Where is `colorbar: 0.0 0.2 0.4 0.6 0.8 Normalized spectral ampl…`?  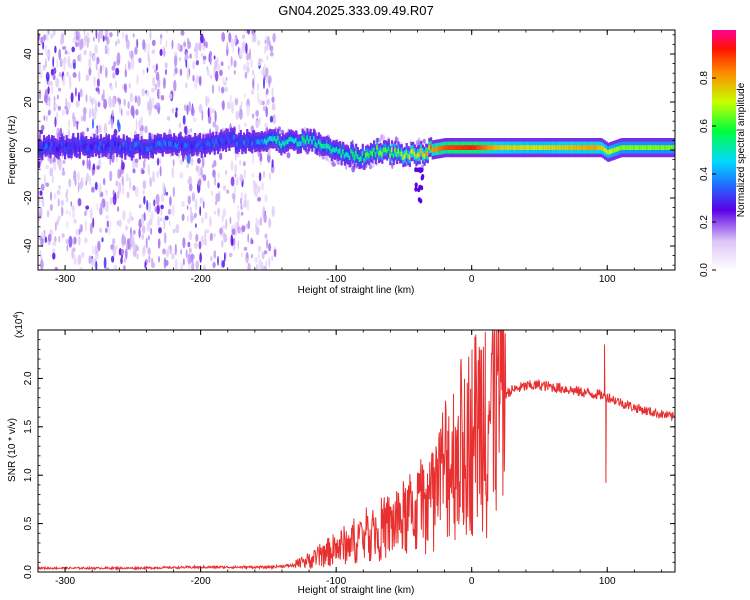
colorbar: 0.0 0.2 0.4 0.6 0.8 Normalized spectral ampl… is located at coordinates (723, 153).